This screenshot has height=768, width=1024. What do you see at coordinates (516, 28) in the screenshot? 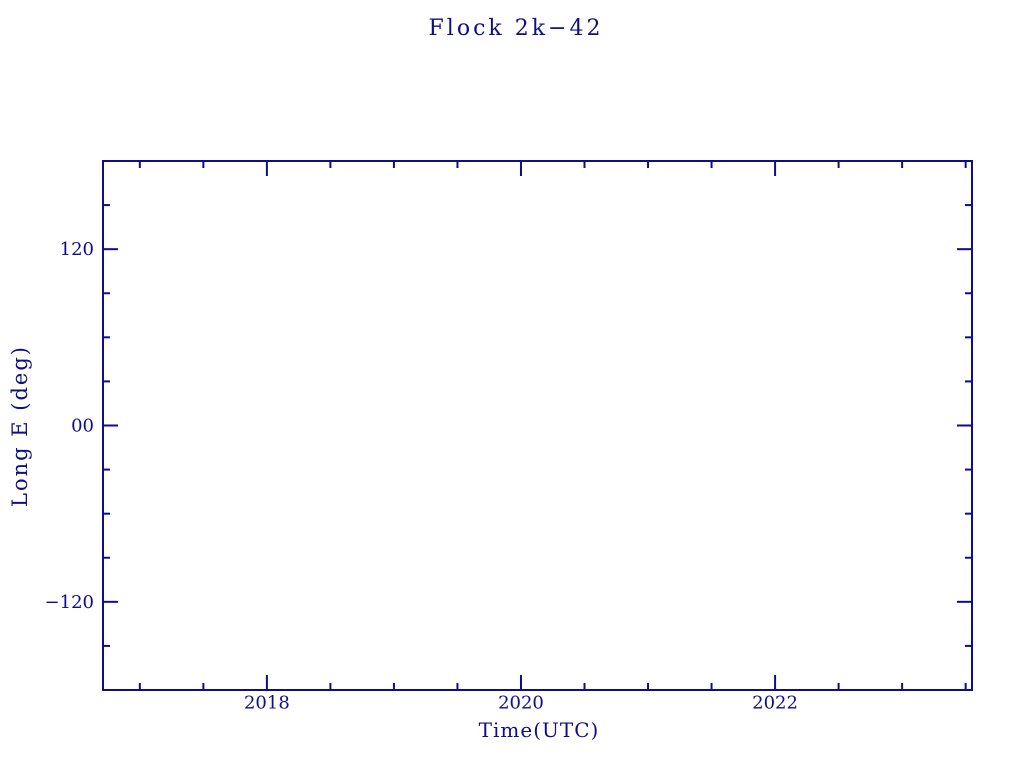
I see `chart-title: Flock 2k−42` at bounding box center [516, 28].